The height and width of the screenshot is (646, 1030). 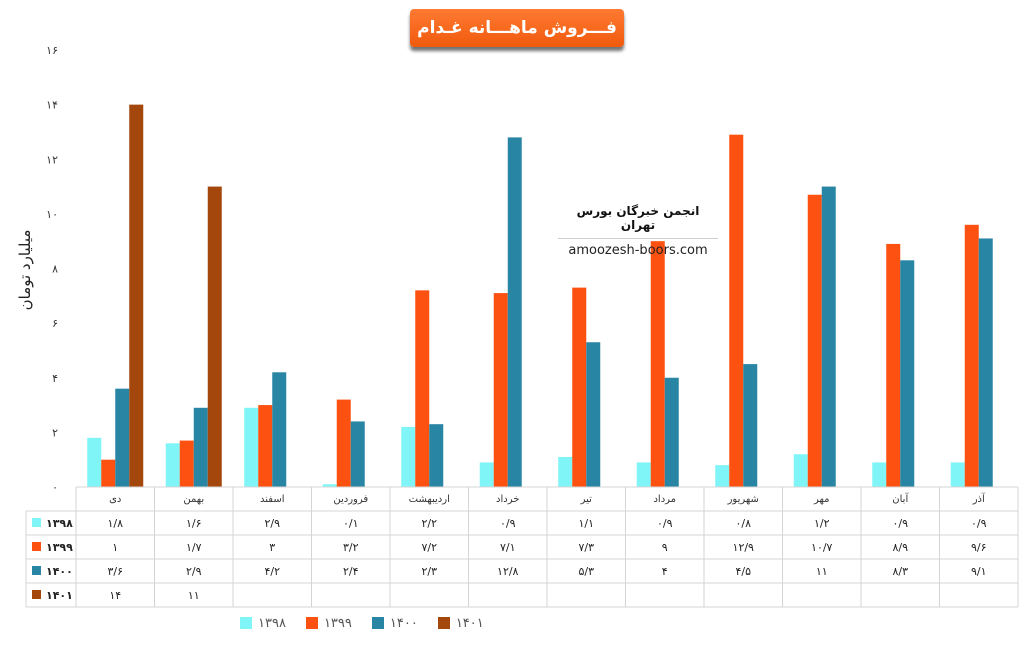 I want to click on data-label: ۴/۲, so click(x=272, y=571).